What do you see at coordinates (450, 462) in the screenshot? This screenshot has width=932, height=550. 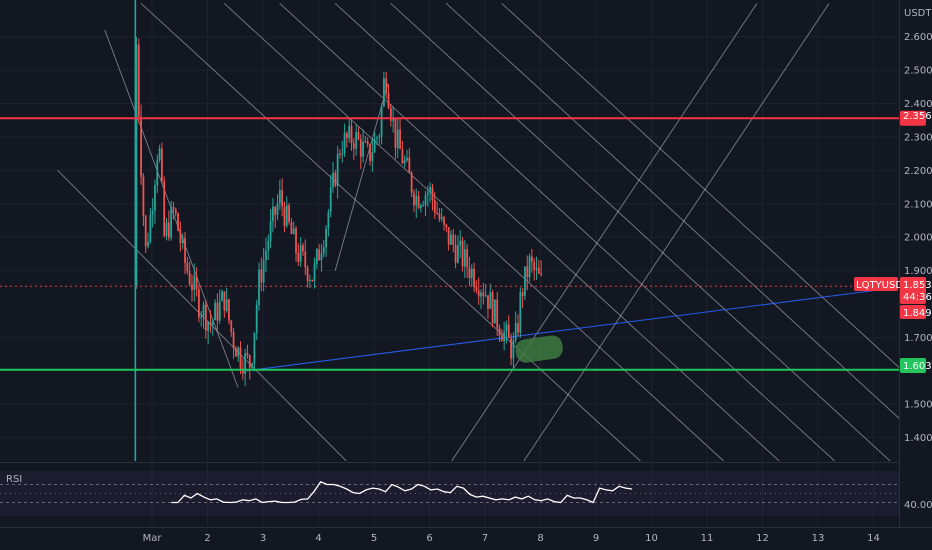 I see `rsi-pane-divider` at bounding box center [450, 462].